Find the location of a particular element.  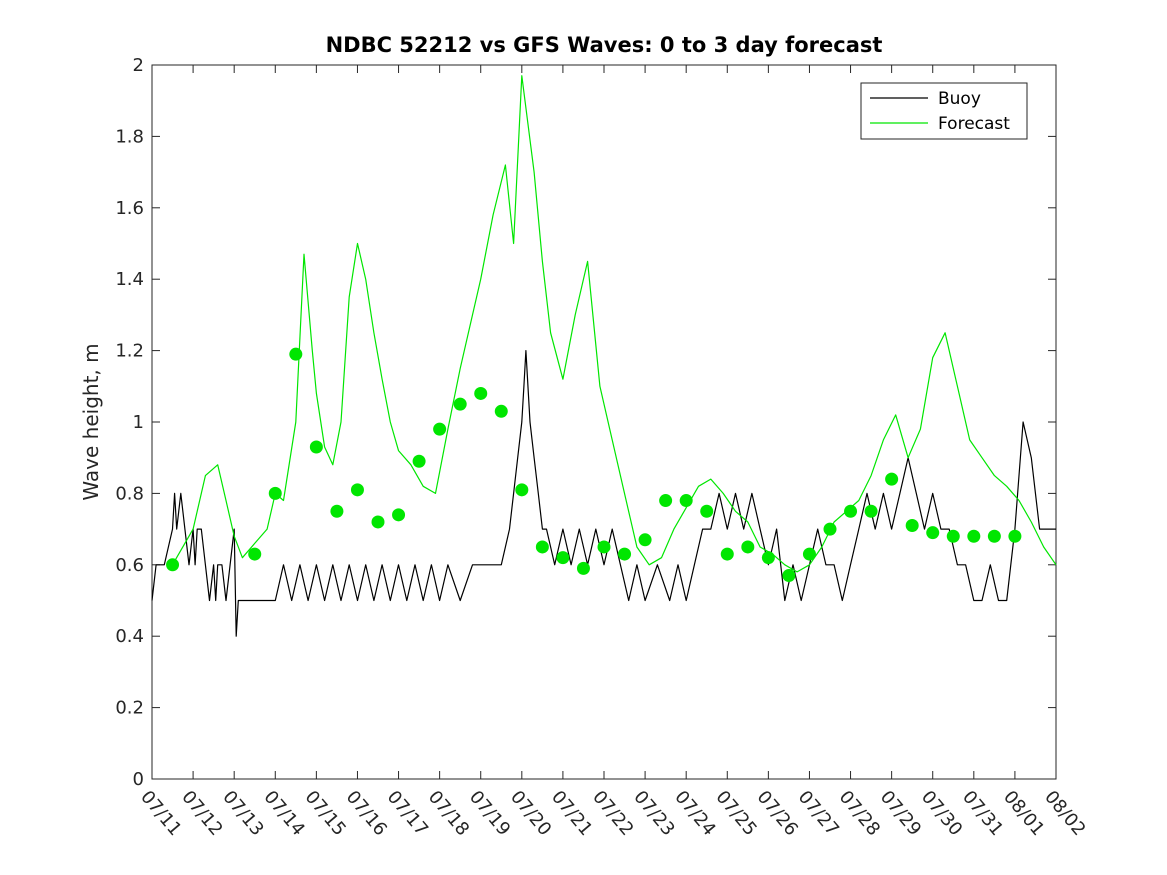

x-tick-label: 08/02 is located at coordinates (1064, 813).